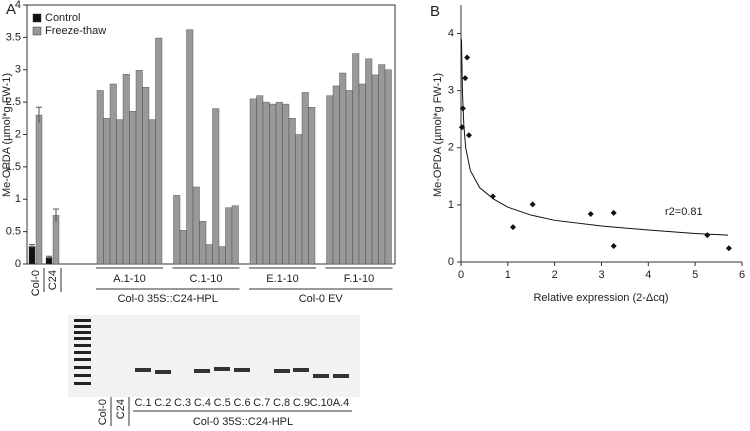 The image size is (750, 431). I want to click on y-tick-label: 0.5, so click(13, 232).